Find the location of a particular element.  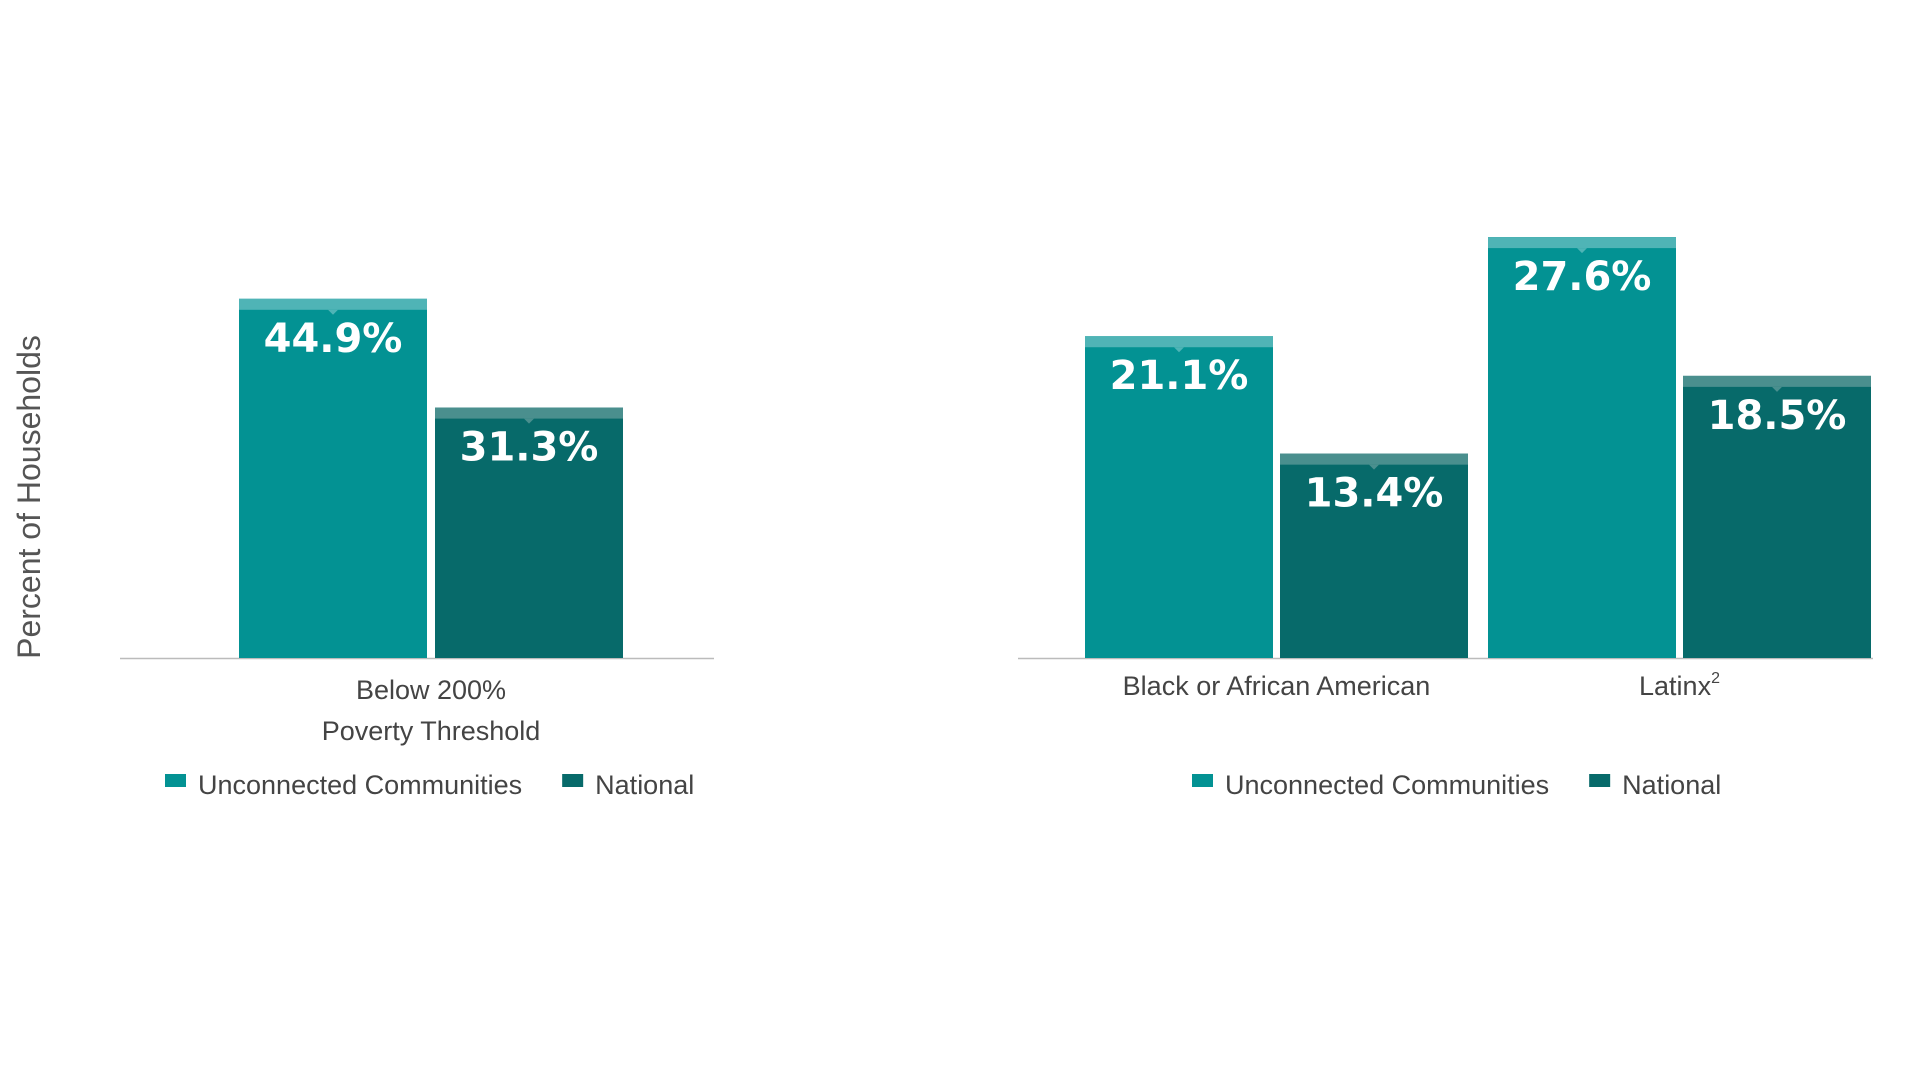

category-label: Below 200% is located at coordinates (431, 690).